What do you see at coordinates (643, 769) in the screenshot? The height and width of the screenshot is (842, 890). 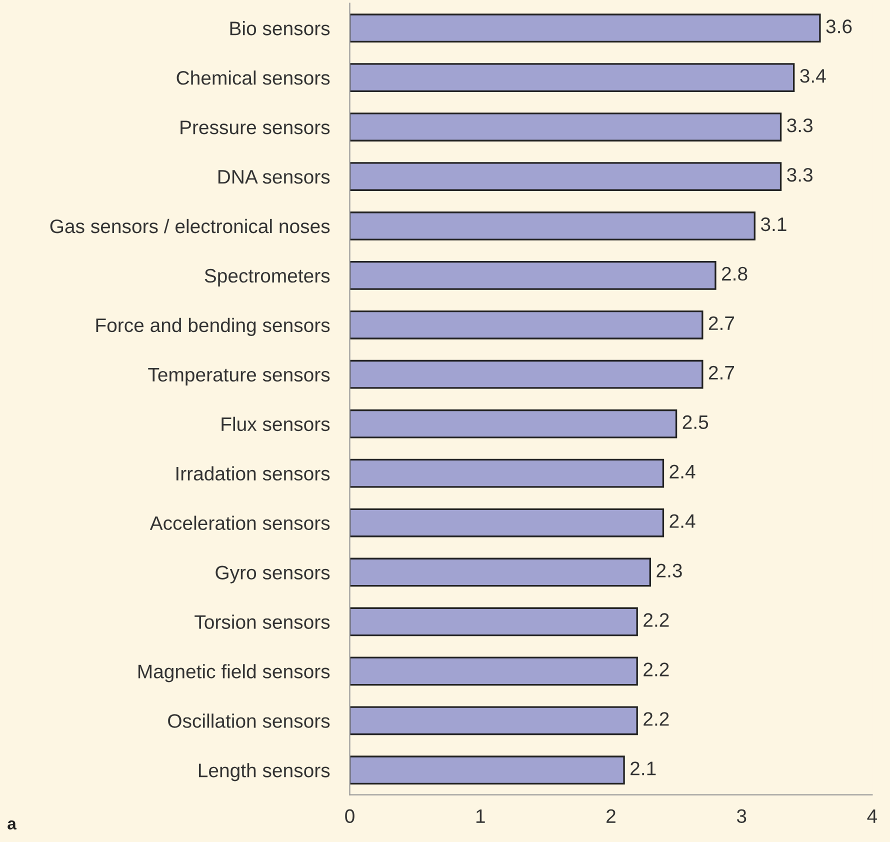 I see `data-label: 2.1` at bounding box center [643, 769].